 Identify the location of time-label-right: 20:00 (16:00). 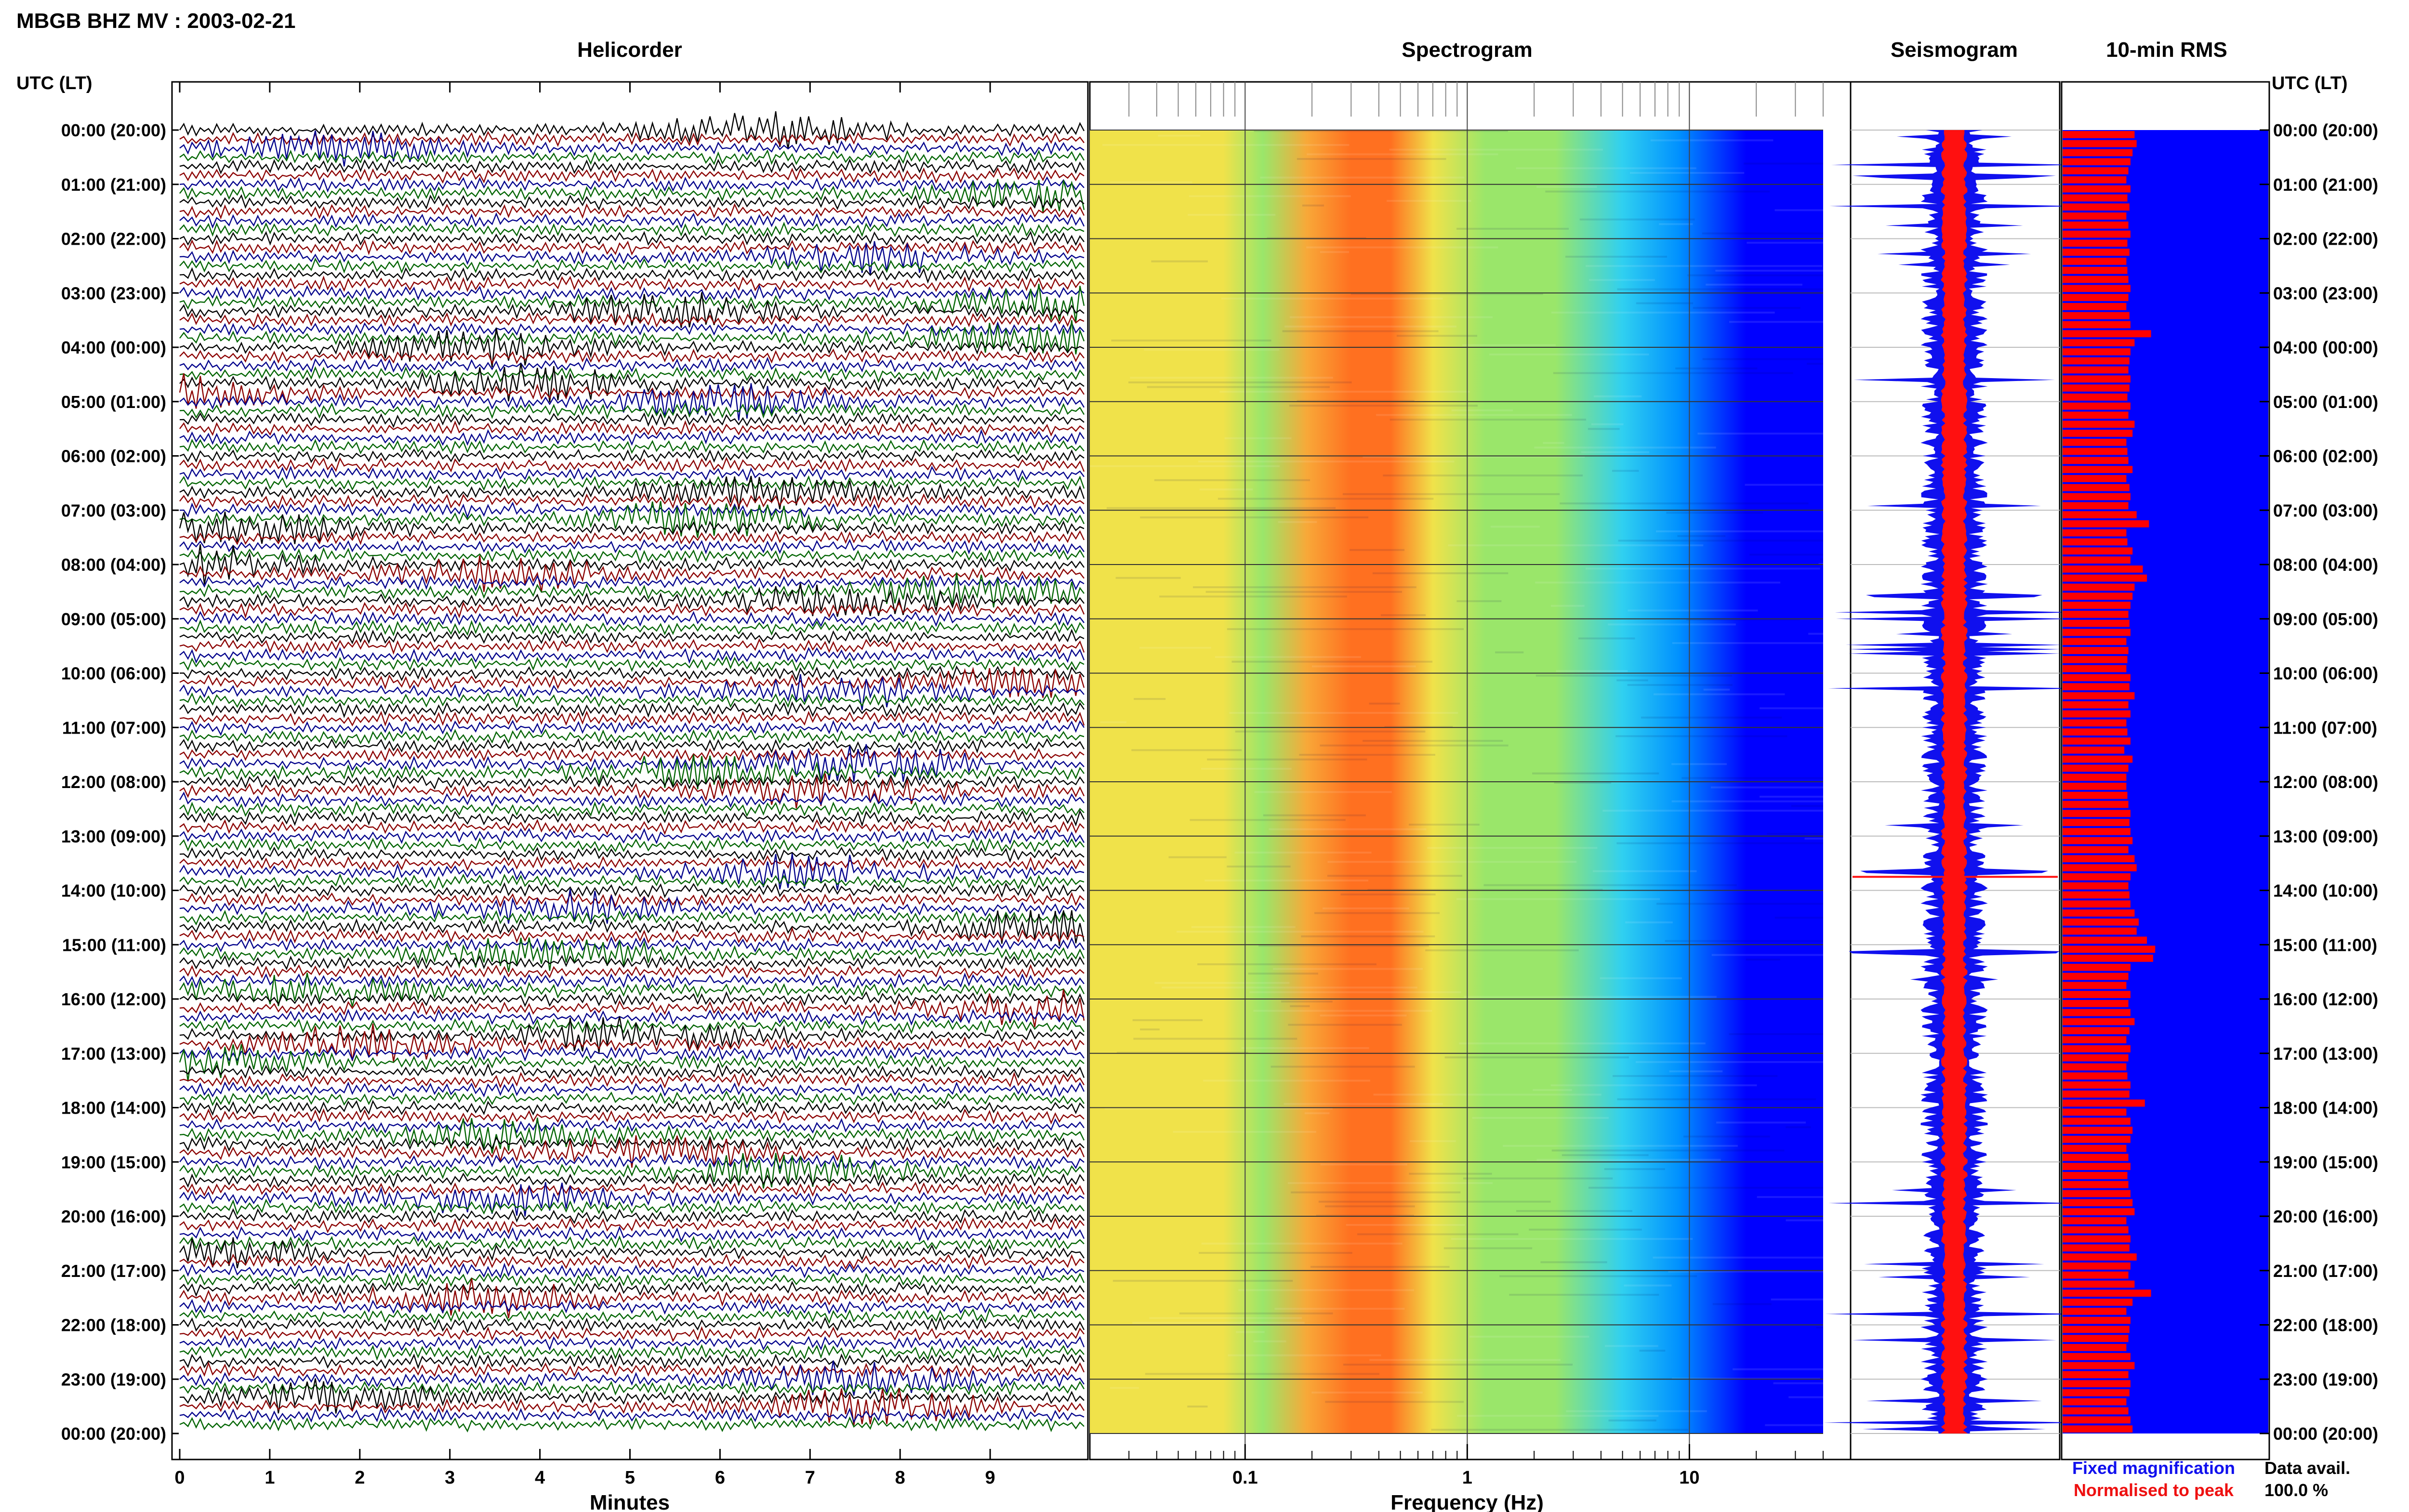
(2325, 1216).